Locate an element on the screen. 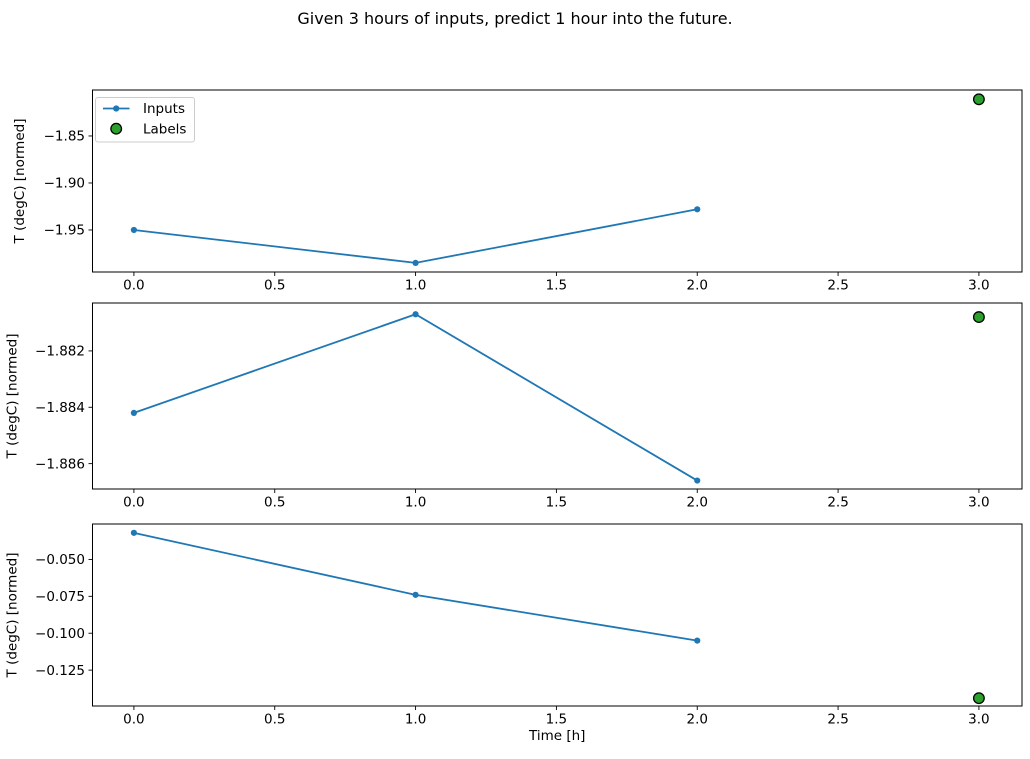  y-tick-label: −1.884 is located at coordinates (60, 408).